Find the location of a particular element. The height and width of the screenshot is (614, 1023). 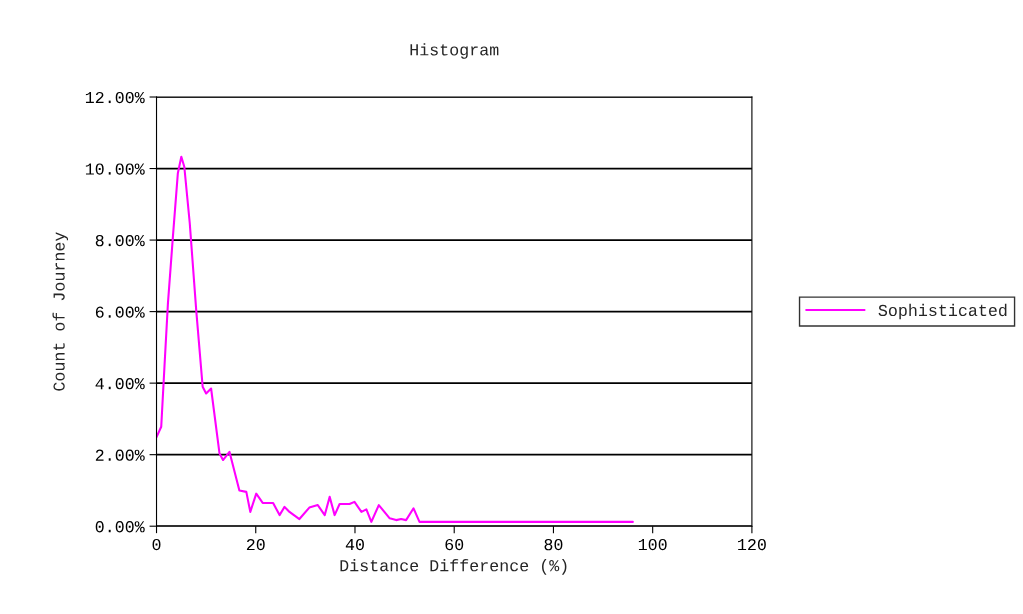

x-axis-title: Distance Difference (%) is located at coordinates (453, 567).